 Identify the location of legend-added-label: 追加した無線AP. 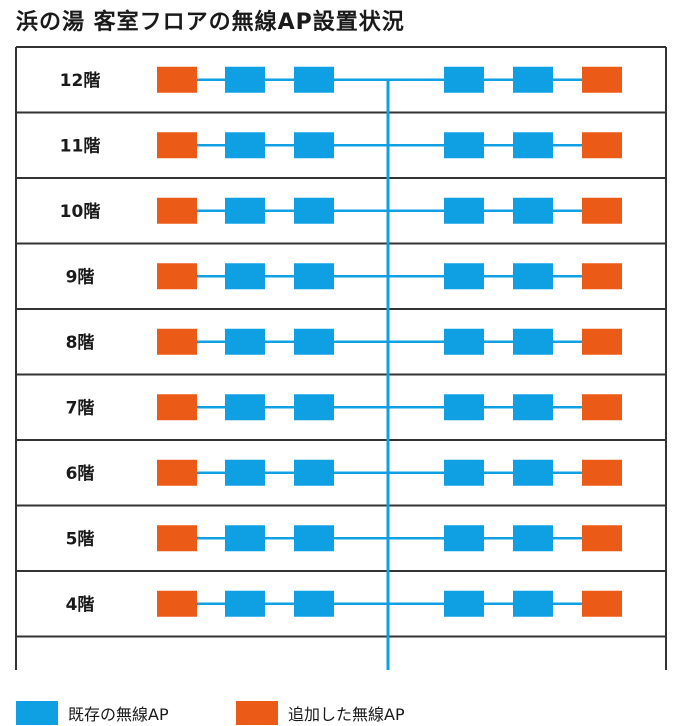
(346, 714).